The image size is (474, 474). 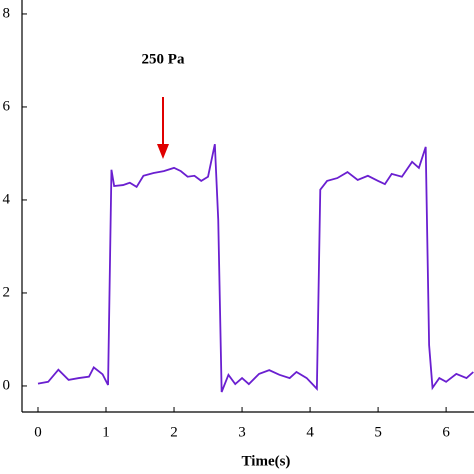 I want to click on y-tick-label: 0, so click(x=7, y=385).